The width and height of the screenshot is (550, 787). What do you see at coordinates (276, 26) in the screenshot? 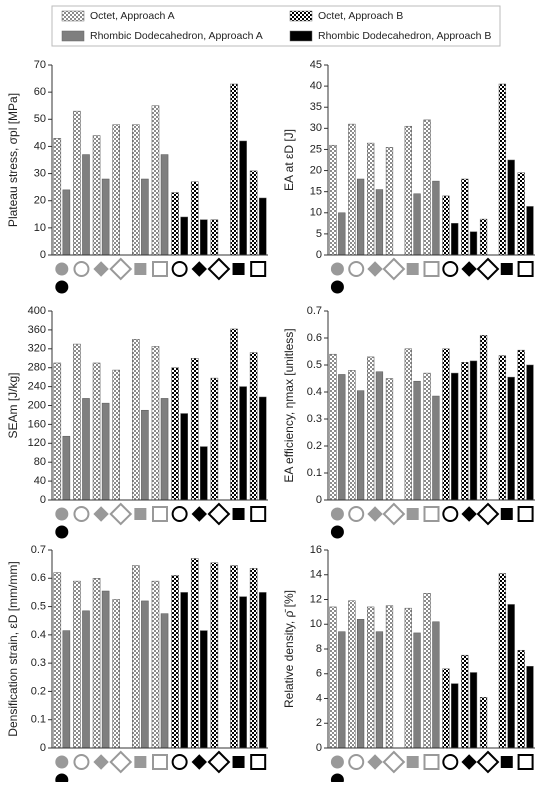
I see `legend-box` at bounding box center [276, 26].